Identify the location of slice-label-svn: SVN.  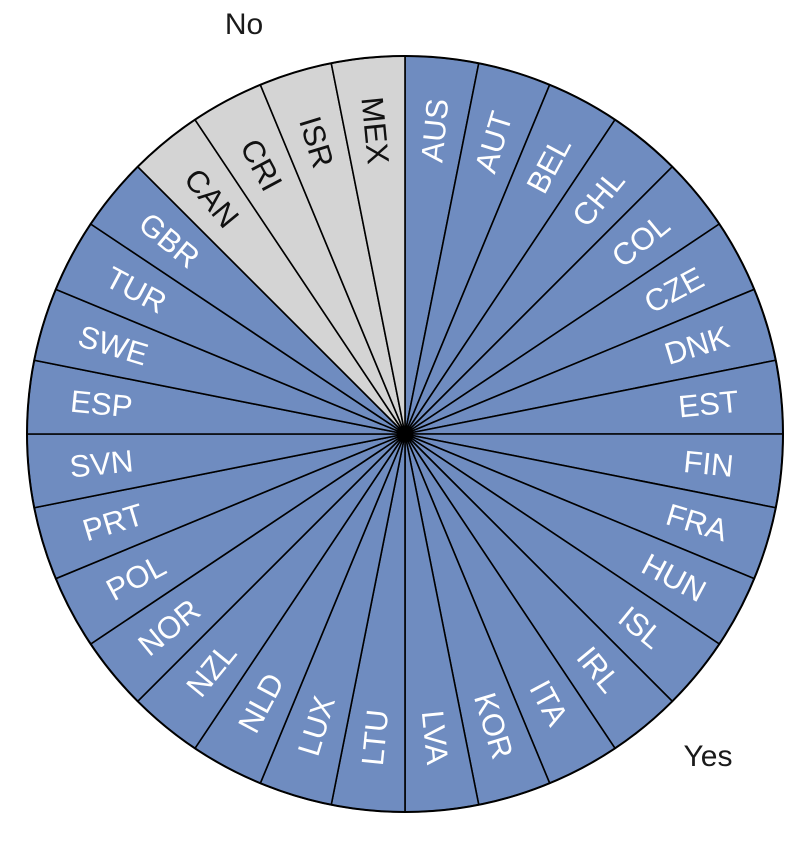
(101, 463).